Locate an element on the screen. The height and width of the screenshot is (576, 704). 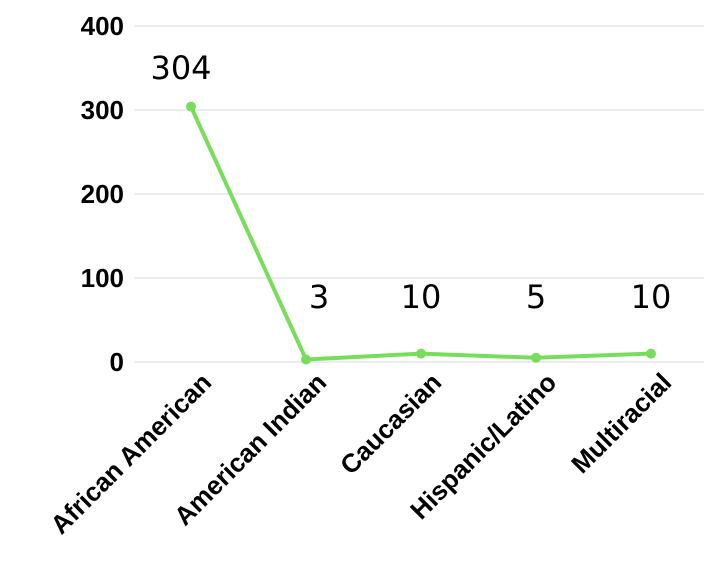
x-tick-label: Caucasian is located at coordinates (390, 423).